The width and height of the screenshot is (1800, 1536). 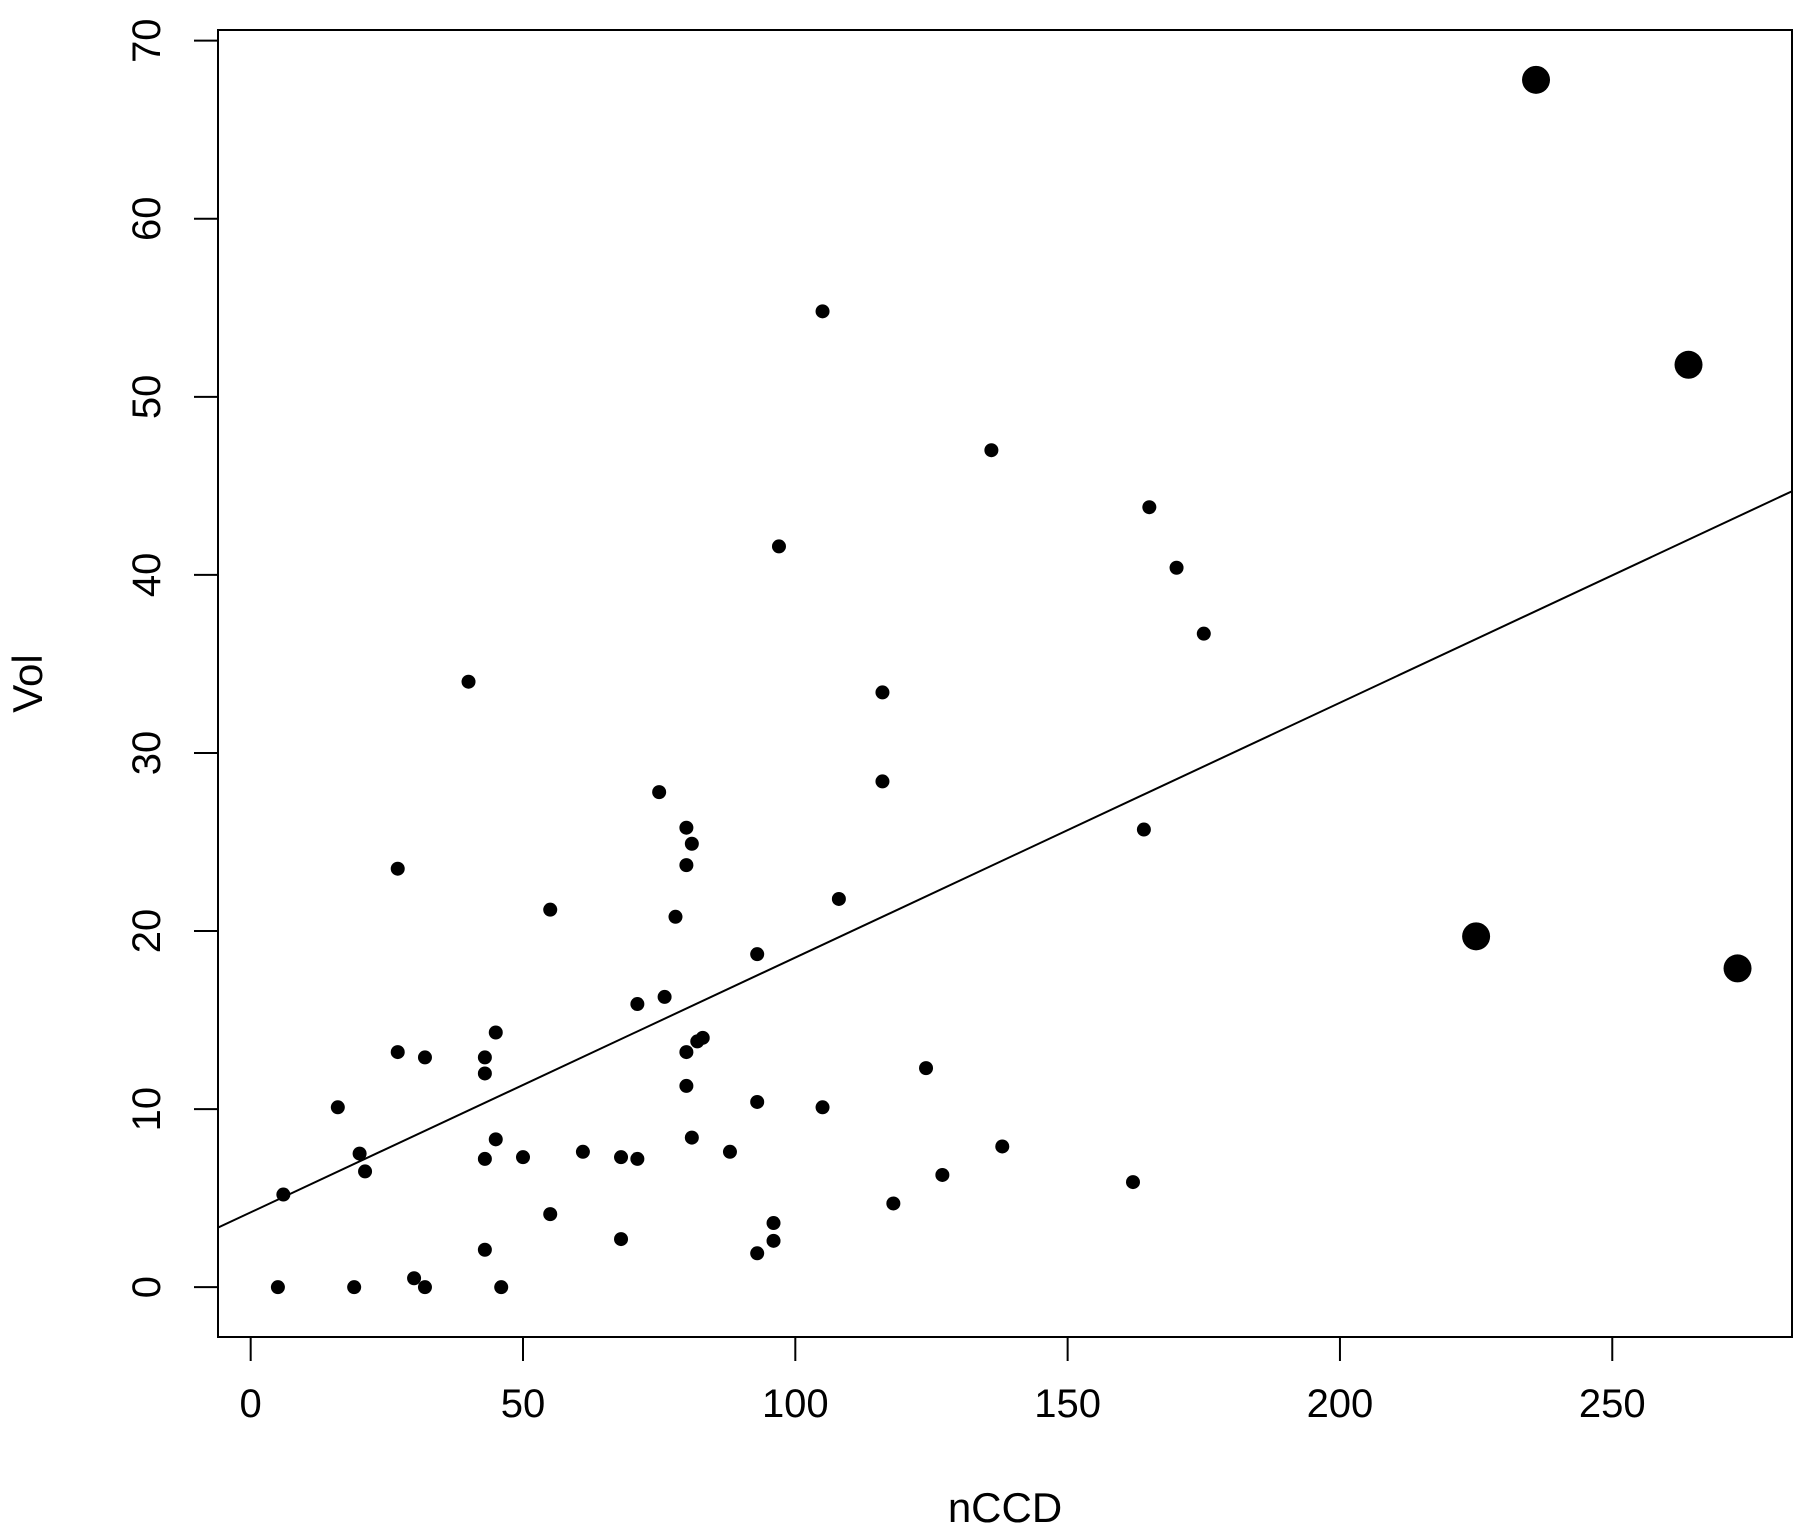 What do you see at coordinates (147, 1287) in the screenshot?
I see `y-tick-label: 0` at bounding box center [147, 1287].